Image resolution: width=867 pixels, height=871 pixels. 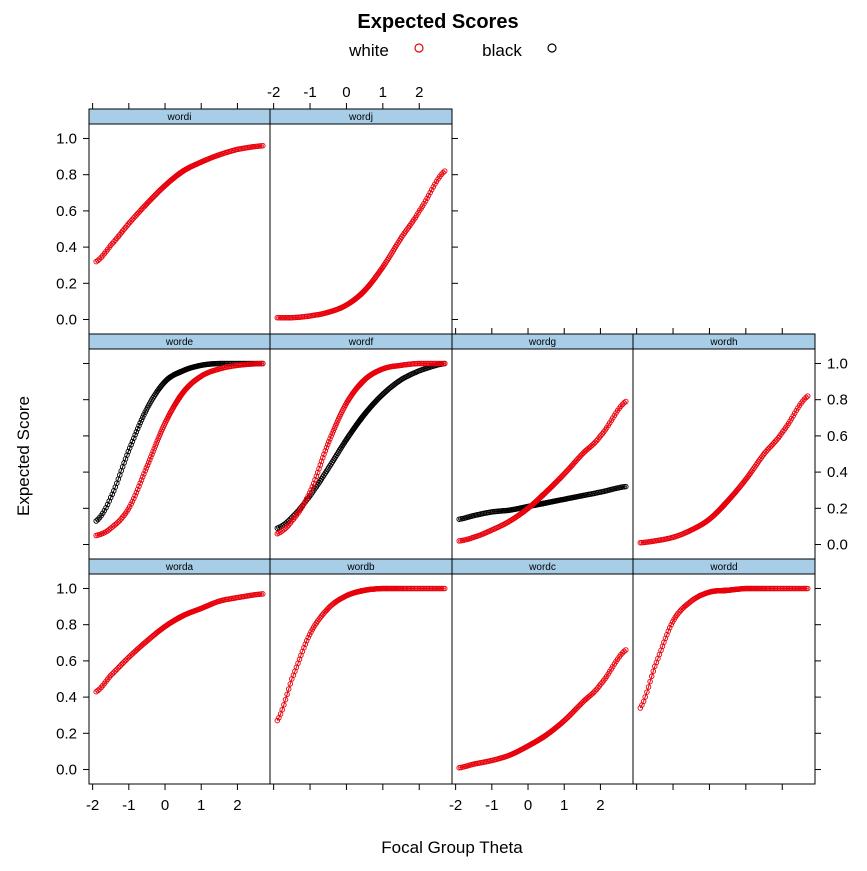 I want to click on series-line-white-wordi, so click(x=179, y=204).